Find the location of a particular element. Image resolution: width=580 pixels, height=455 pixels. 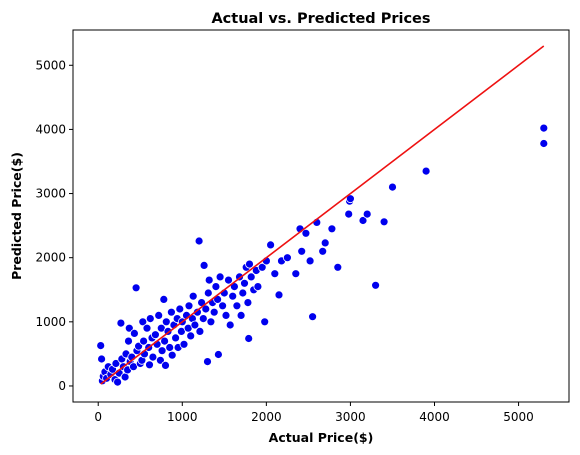

y-tick-label: 1000 is located at coordinates (50, 322).